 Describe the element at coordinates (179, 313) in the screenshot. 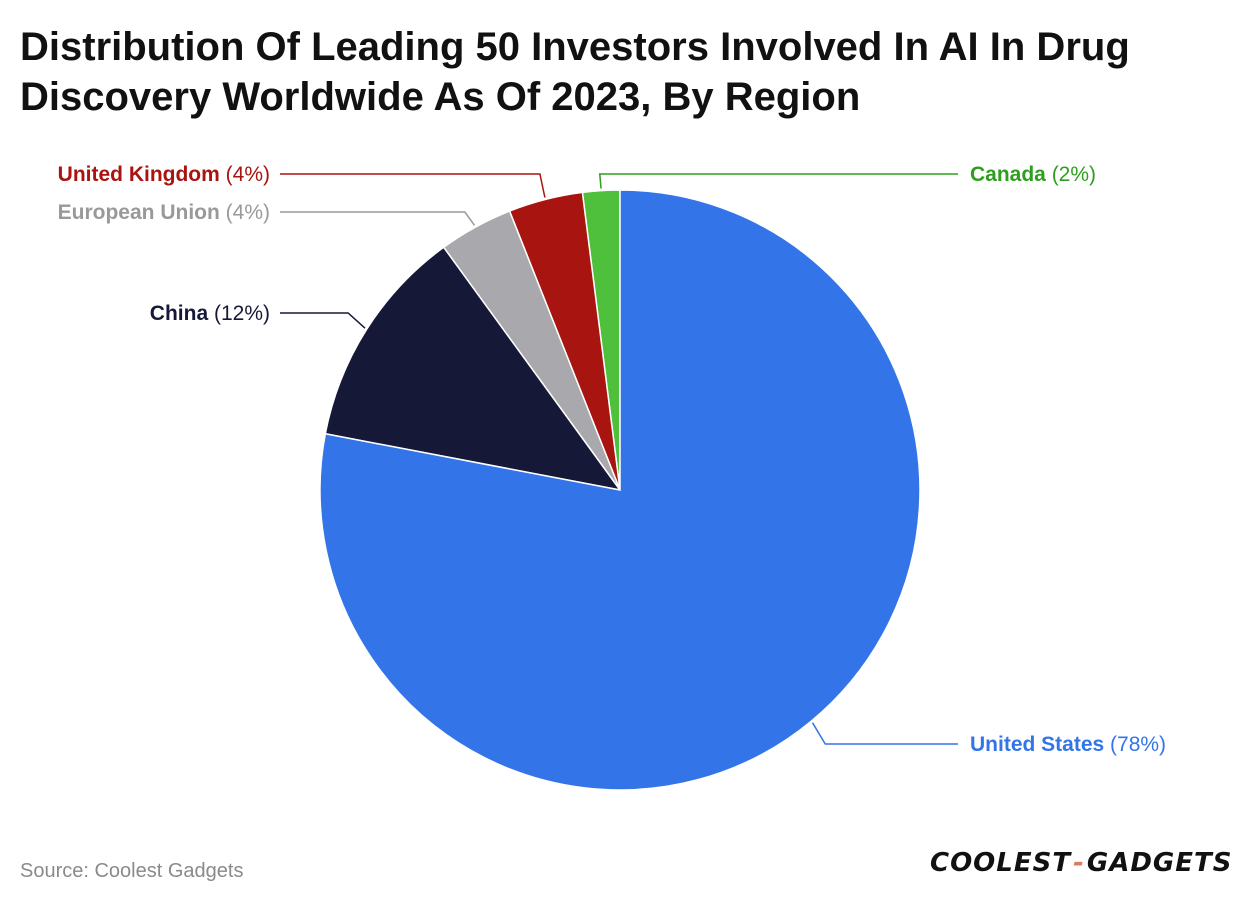

I see `data-label-name: China` at that location.